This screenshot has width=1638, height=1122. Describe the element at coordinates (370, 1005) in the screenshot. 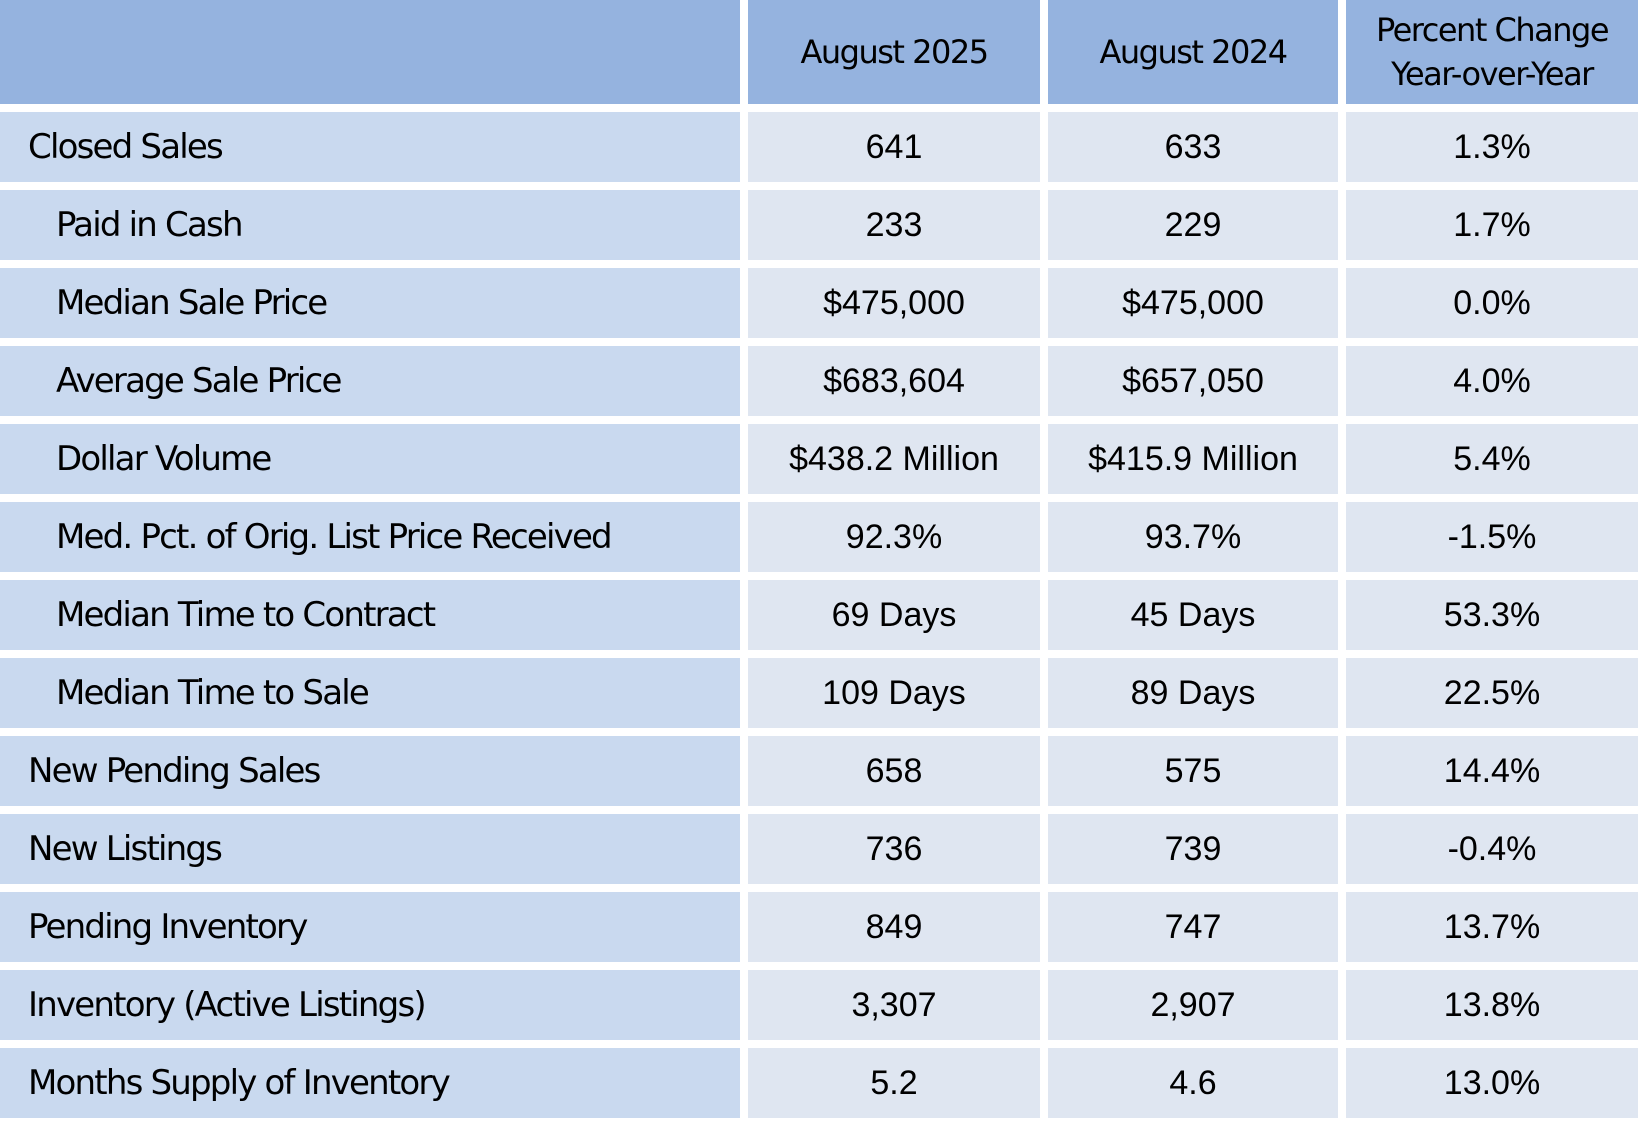

I see `row-label: Inventory (Active Listings)` at that location.